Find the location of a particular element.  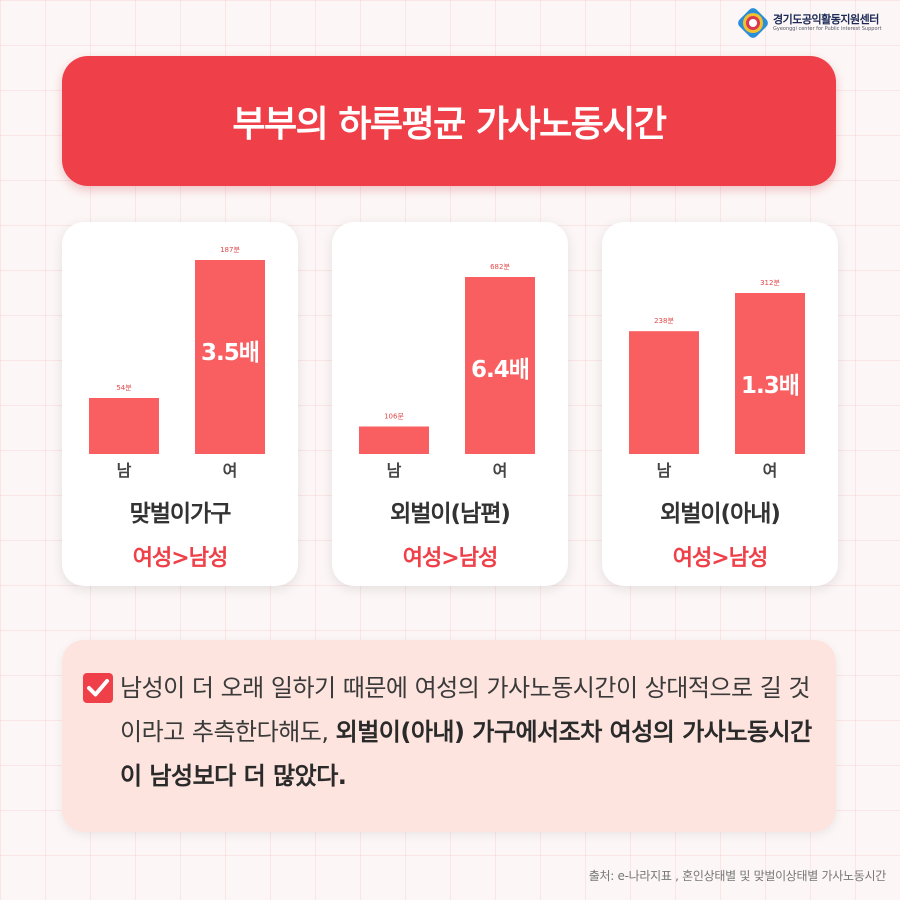

source-citation: 출처: e-나라지표 , 혼인상태별 및 맞벌이상태별 가사노동시간 is located at coordinates (737, 876).